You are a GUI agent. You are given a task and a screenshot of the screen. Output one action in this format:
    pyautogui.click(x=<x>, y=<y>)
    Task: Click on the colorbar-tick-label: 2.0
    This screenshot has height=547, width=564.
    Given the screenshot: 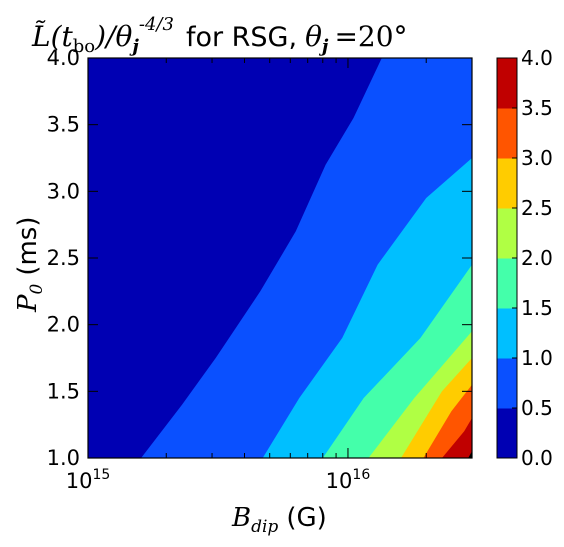 What is the action you would take?
    pyautogui.click(x=537, y=258)
    